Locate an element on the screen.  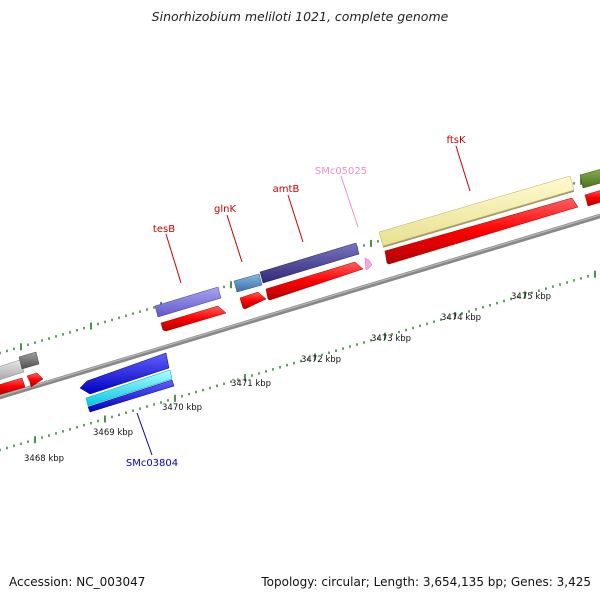
gene-olive is located at coordinates (589, 178).